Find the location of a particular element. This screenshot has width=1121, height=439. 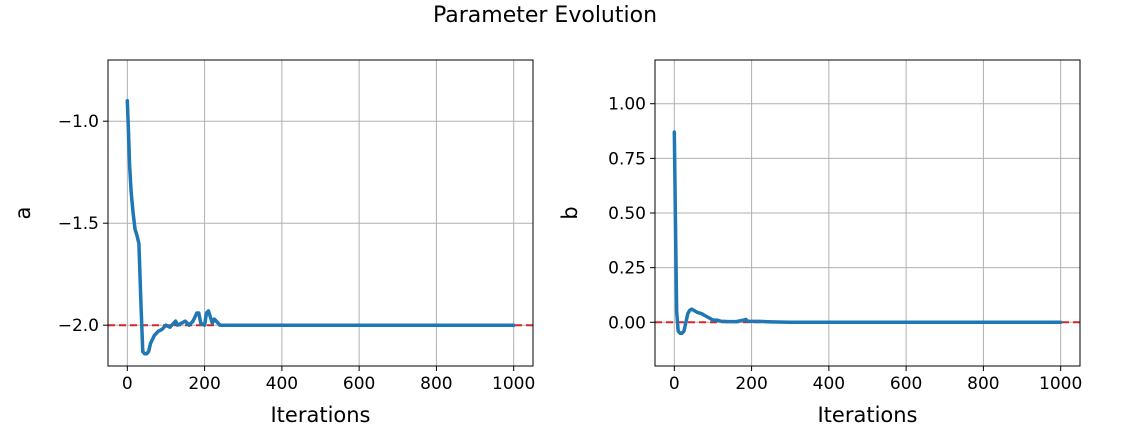

y-axis-label: a is located at coordinates (23, 213).